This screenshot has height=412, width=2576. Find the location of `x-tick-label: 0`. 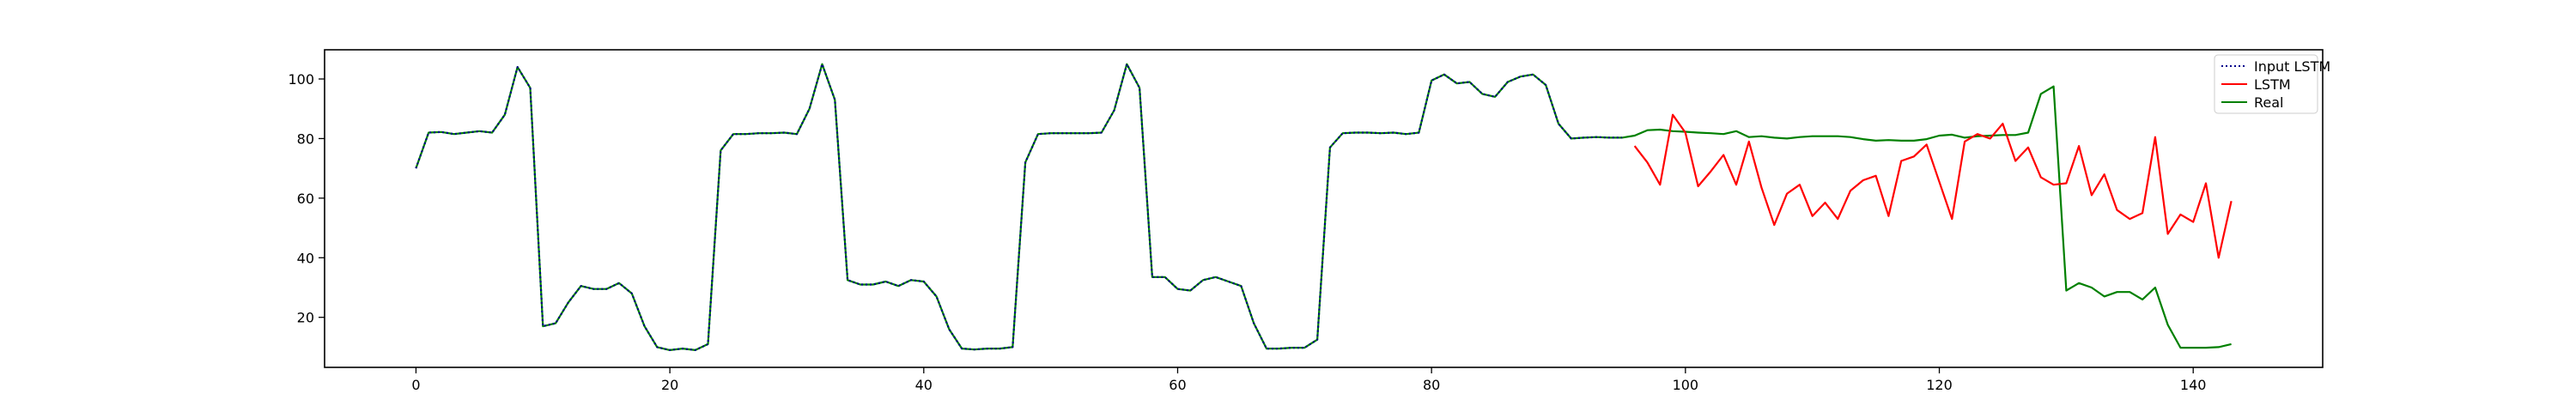

x-tick-label: 0 is located at coordinates (415, 385).